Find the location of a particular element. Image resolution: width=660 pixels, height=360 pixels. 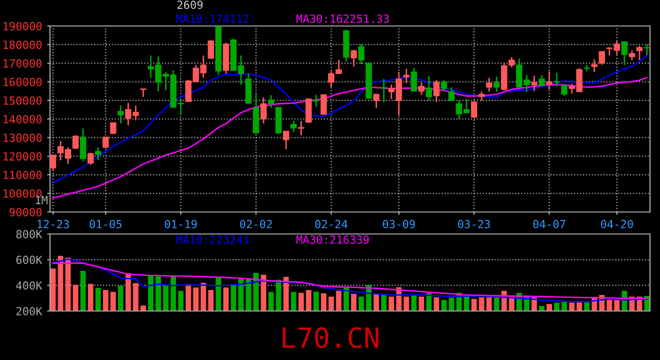

y-tick-label: 100000 is located at coordinates (23, 193).